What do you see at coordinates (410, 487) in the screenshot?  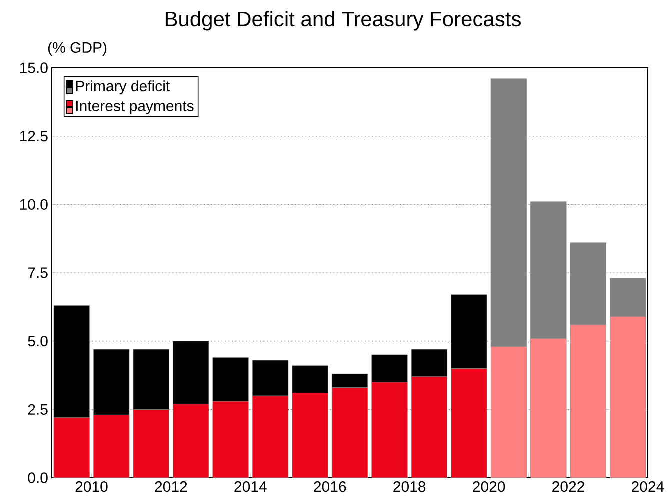 I see `x-tick-label: 2018` at bounding box center [410, 487].